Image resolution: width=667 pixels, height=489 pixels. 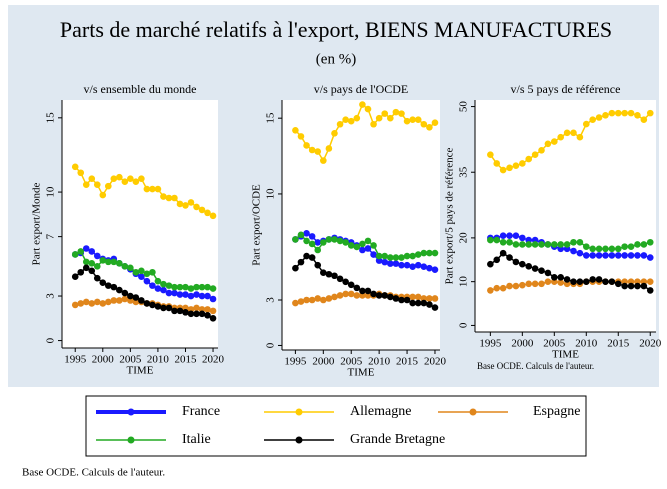 What do you see at coordinates (103, 360) in the screenshot?
I see `x-tick-label: 2000` at bounding box center [103, 360].